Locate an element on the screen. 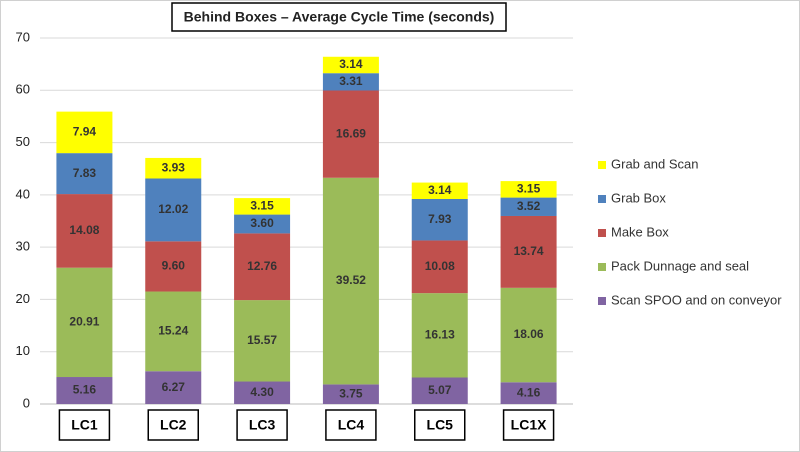 The width and height of the screenshot is (800, 452). legend-label: Scan SPOO and on conveyor is located at coordinates (696, 299).